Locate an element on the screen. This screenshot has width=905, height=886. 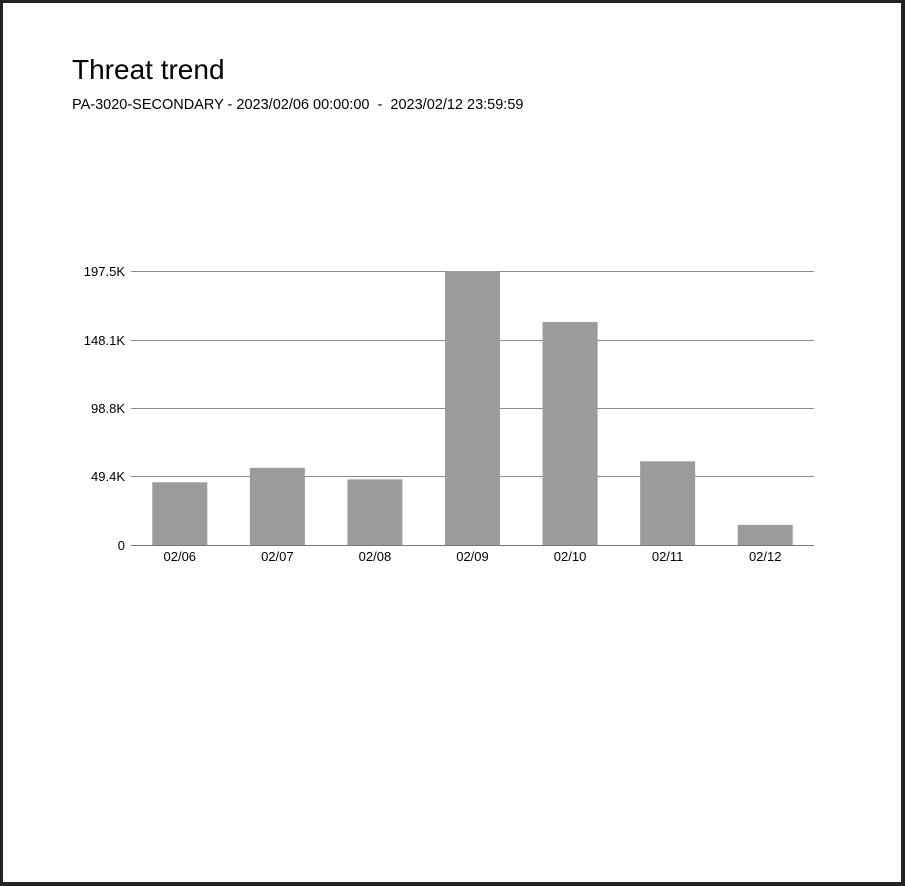
x-tick-label: 02/08 is located at coordinates (375, 556).